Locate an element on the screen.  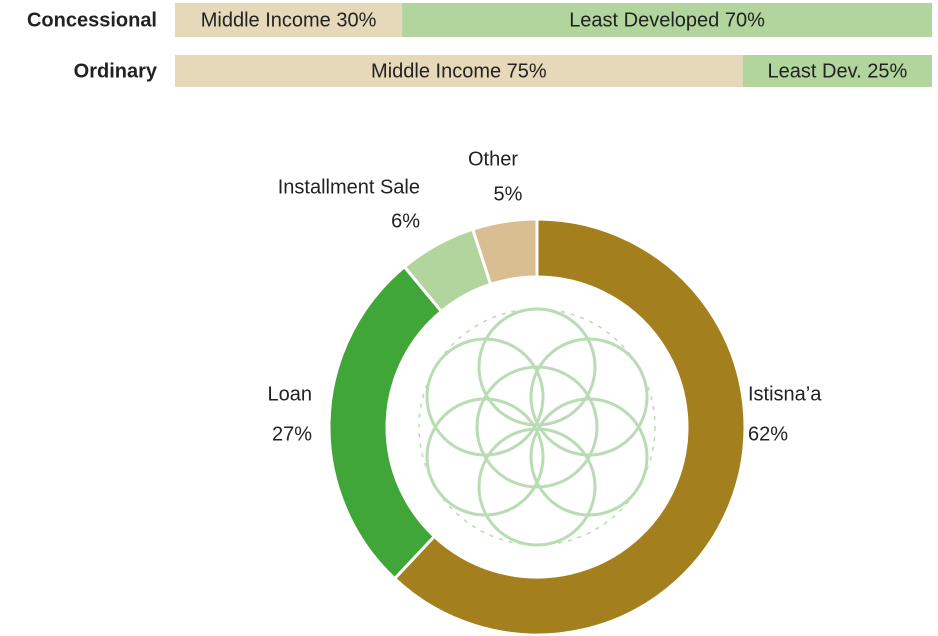
slice-label: Other is located at coordinates (493, 159).